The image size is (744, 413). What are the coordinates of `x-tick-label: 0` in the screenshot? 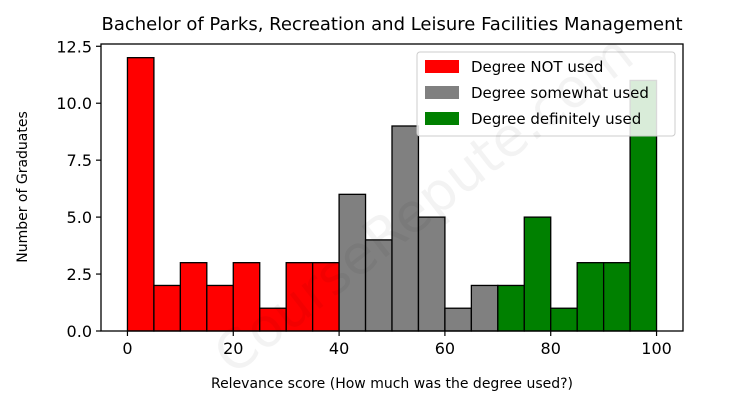 It's located at (127, 348).